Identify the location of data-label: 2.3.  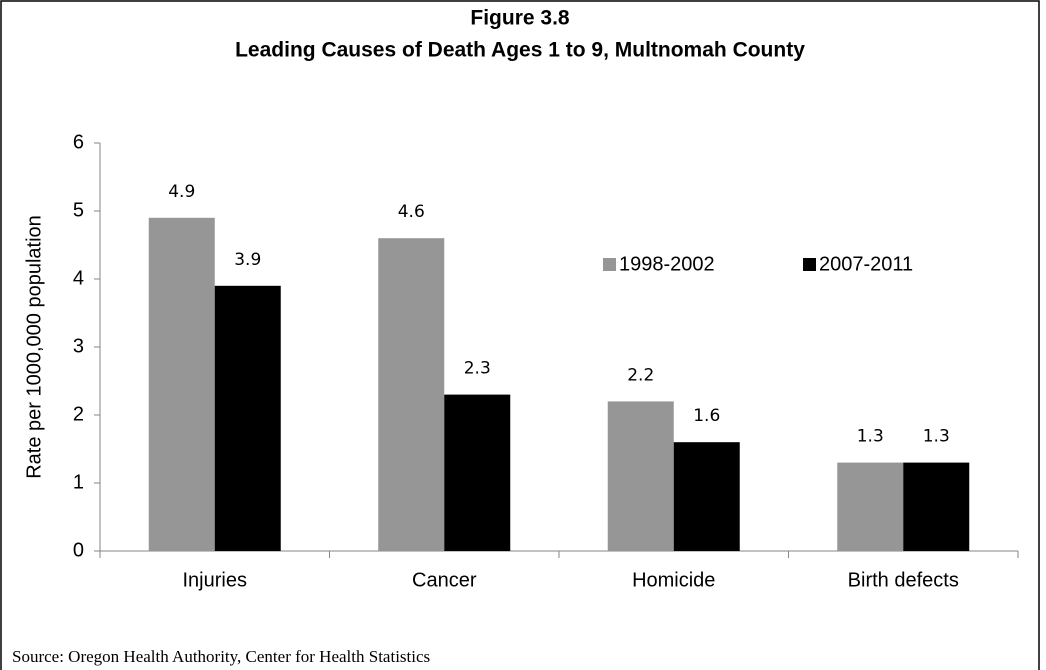
(477, 369).